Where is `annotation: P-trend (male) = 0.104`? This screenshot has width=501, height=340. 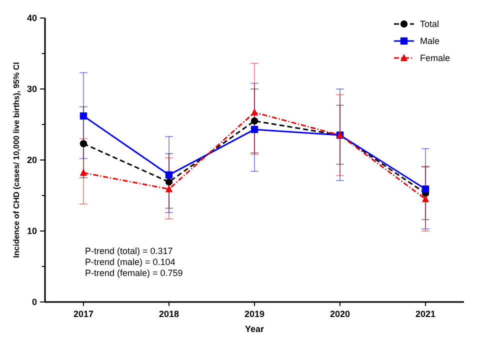 annotation: P-trend (male) = 0.104 is located at coordinates (130, 262).